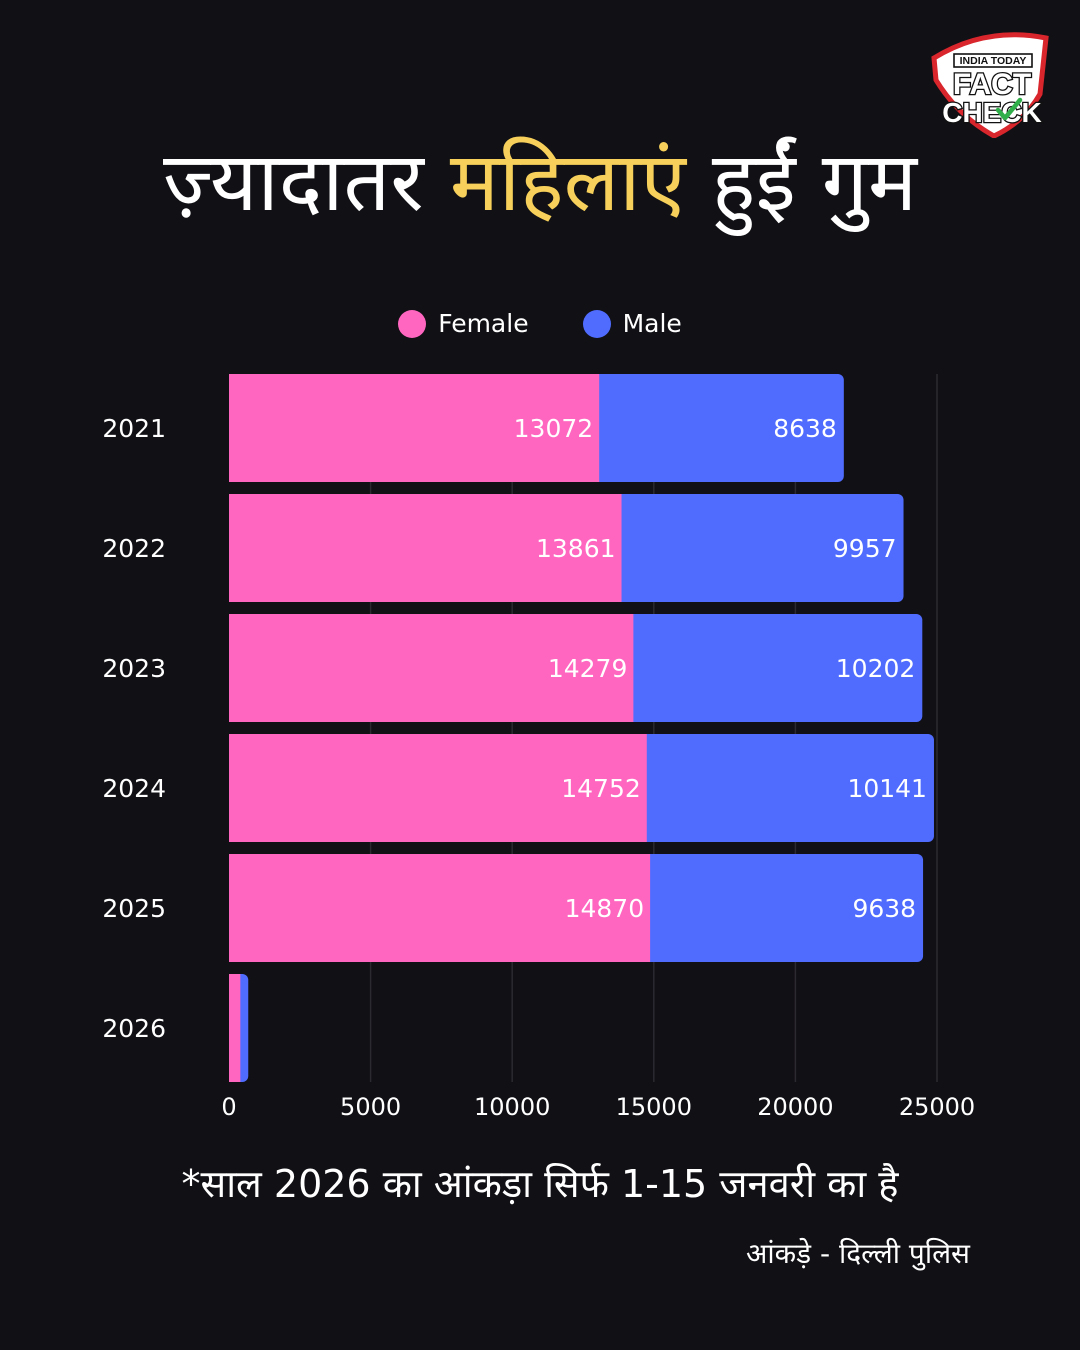  I want to click on title-part-1: ज़्यादातर, so click(306, 182).